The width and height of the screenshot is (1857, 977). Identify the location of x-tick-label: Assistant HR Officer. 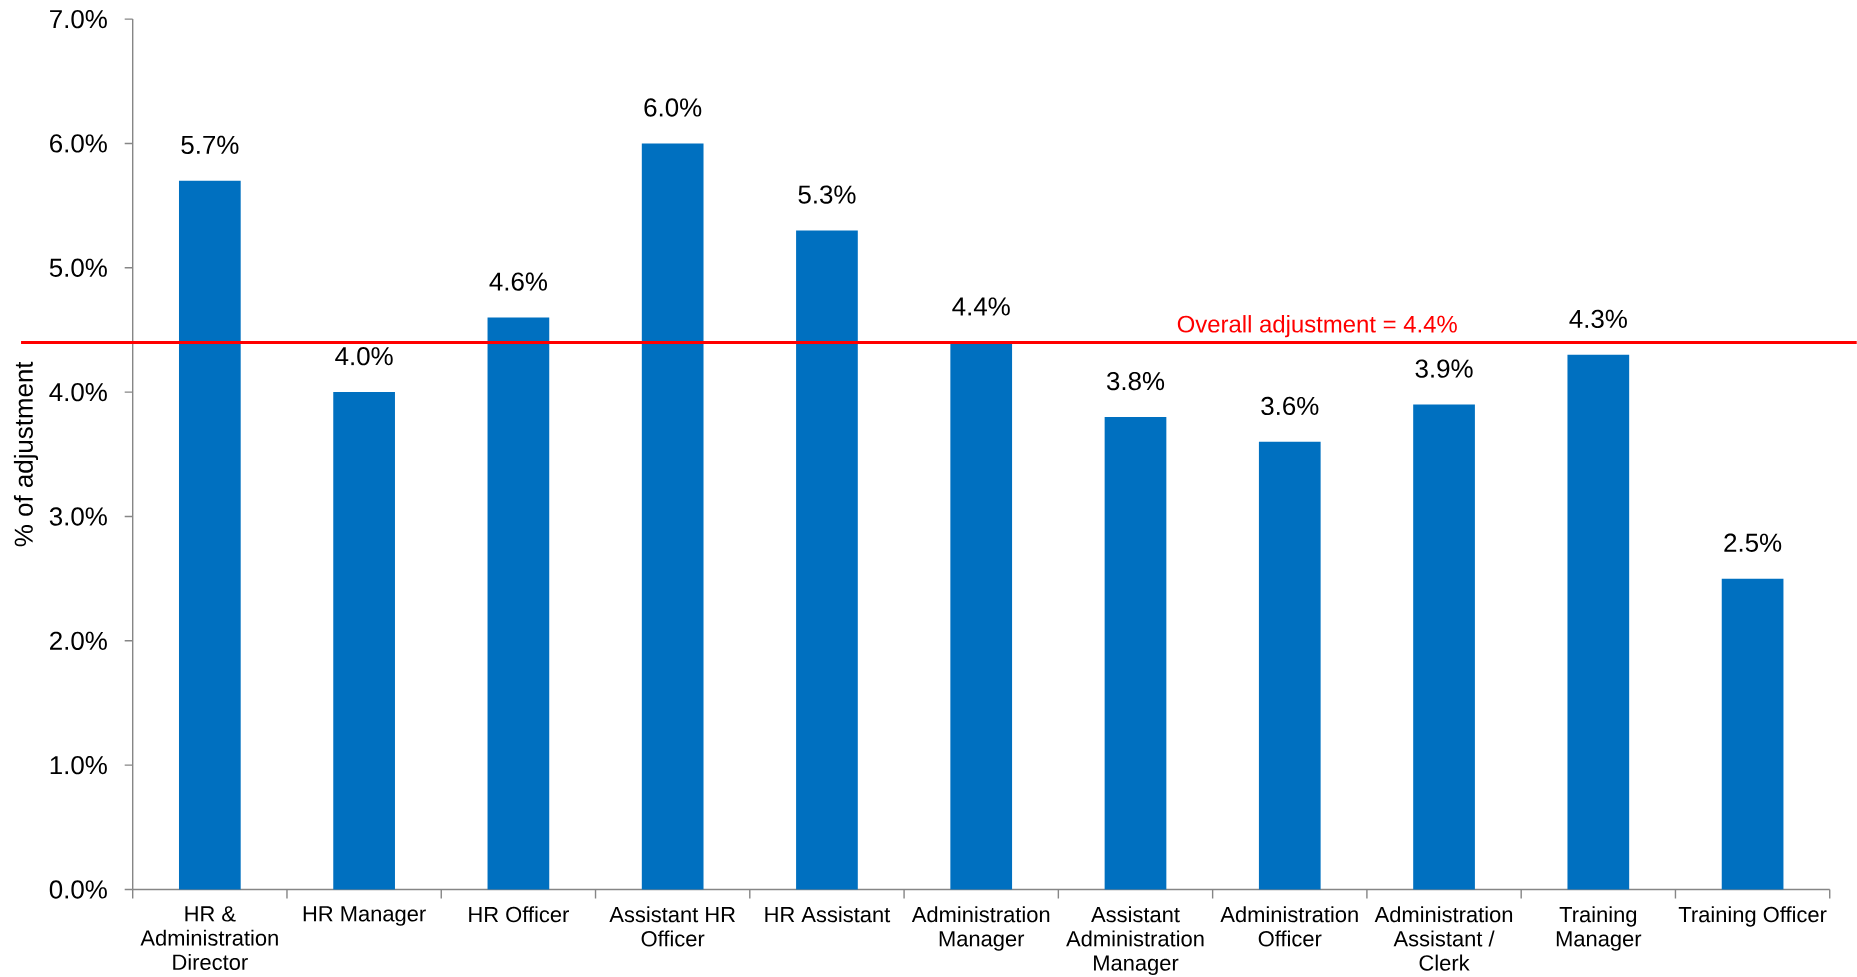
(672, 926).